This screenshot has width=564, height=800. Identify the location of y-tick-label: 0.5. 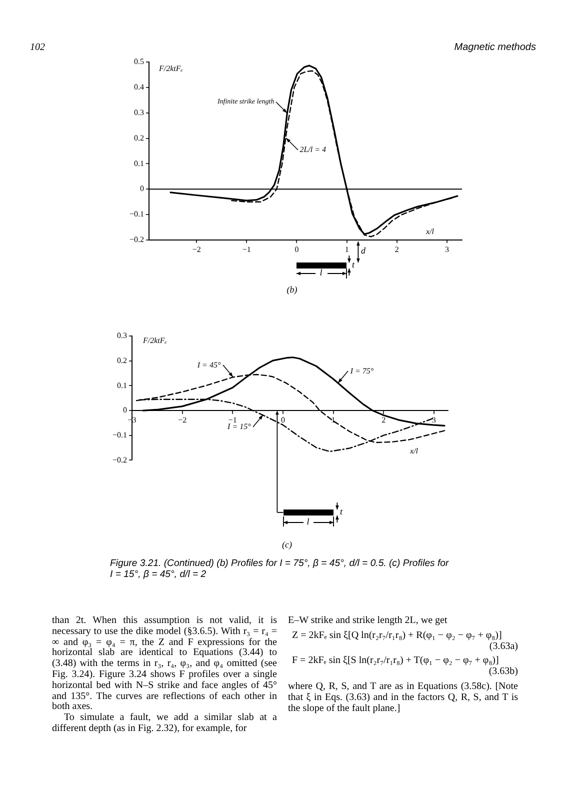
(139, 61).